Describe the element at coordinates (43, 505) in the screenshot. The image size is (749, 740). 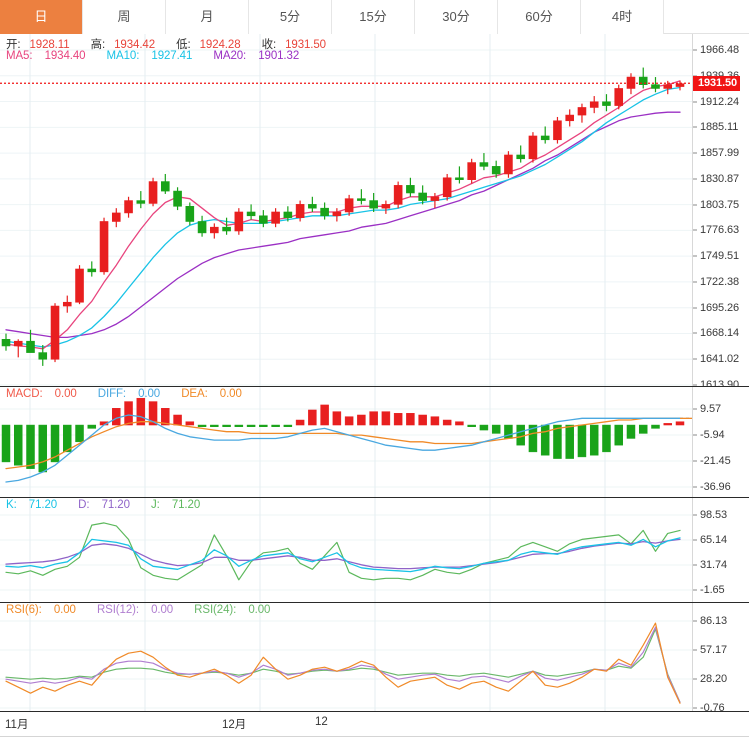
I see `k-value: 71.20` at that location.